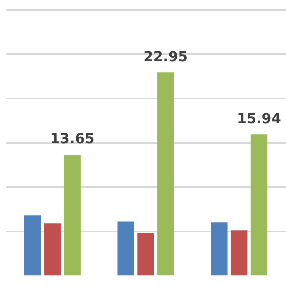 Image resolution: width=286 pixels, height=286 pixels. I want to click on data-label: 15.94, so click(259, 119).